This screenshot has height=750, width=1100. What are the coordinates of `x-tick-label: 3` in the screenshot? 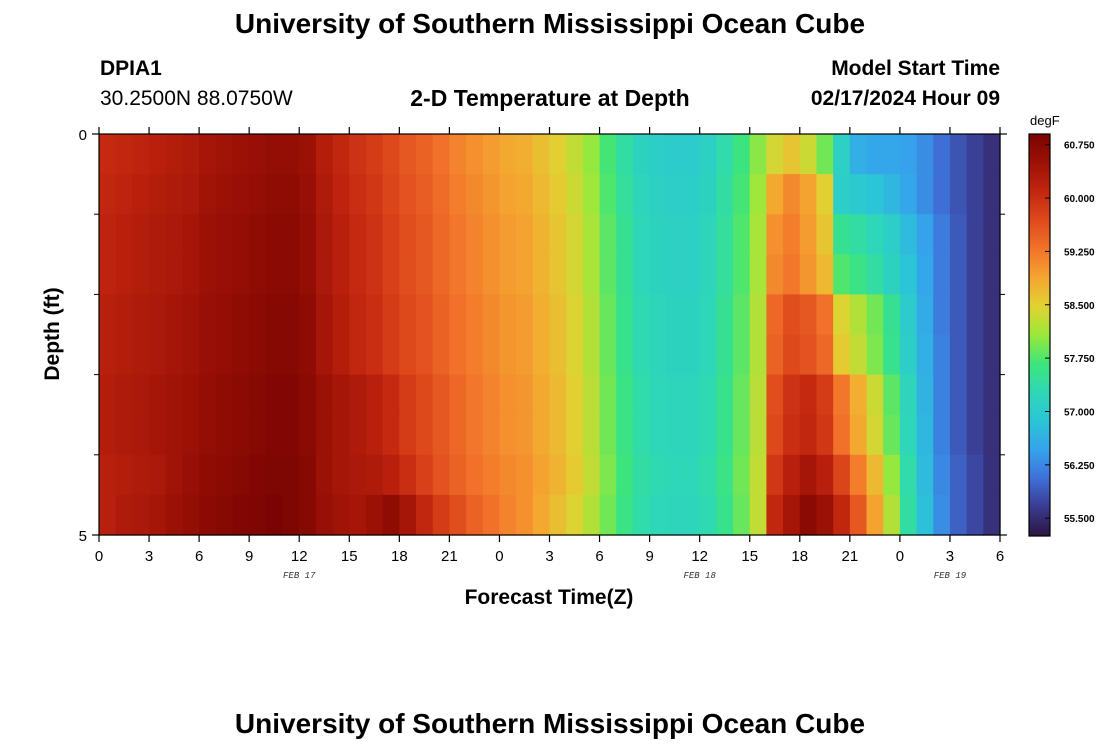 It's located at (950, 556).